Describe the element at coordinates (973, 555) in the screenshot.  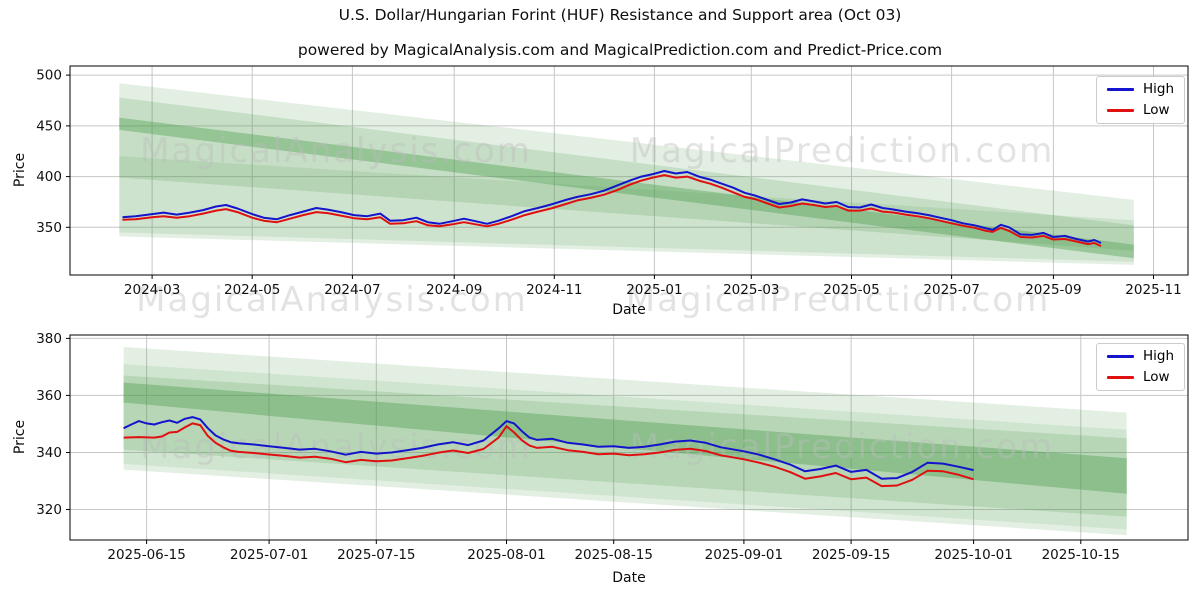
I see `x-tick-label: 2025-10-01` at that location.